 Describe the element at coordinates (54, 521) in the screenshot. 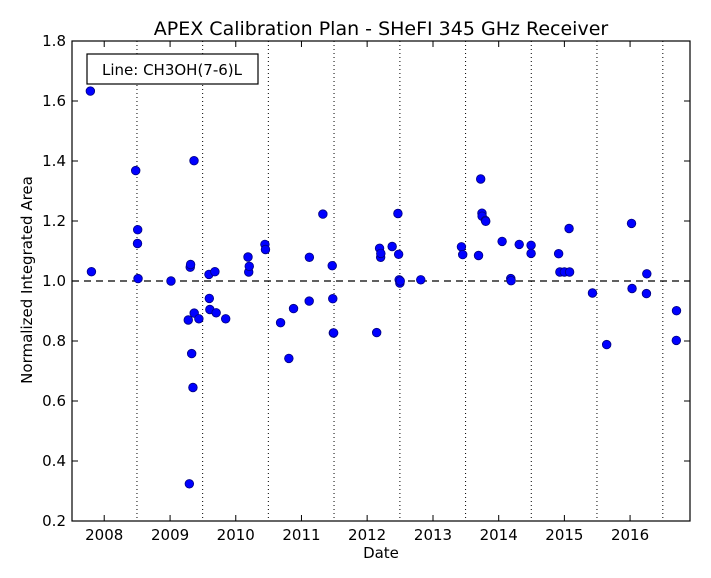

I see `y-tick-label: 0.2` at that location.